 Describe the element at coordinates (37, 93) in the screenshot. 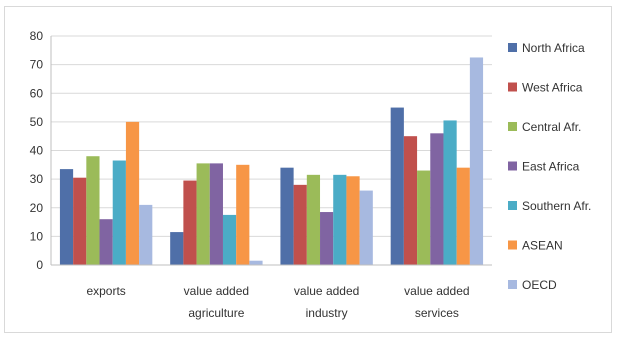

I see `y-tick-label: 60` at that location.